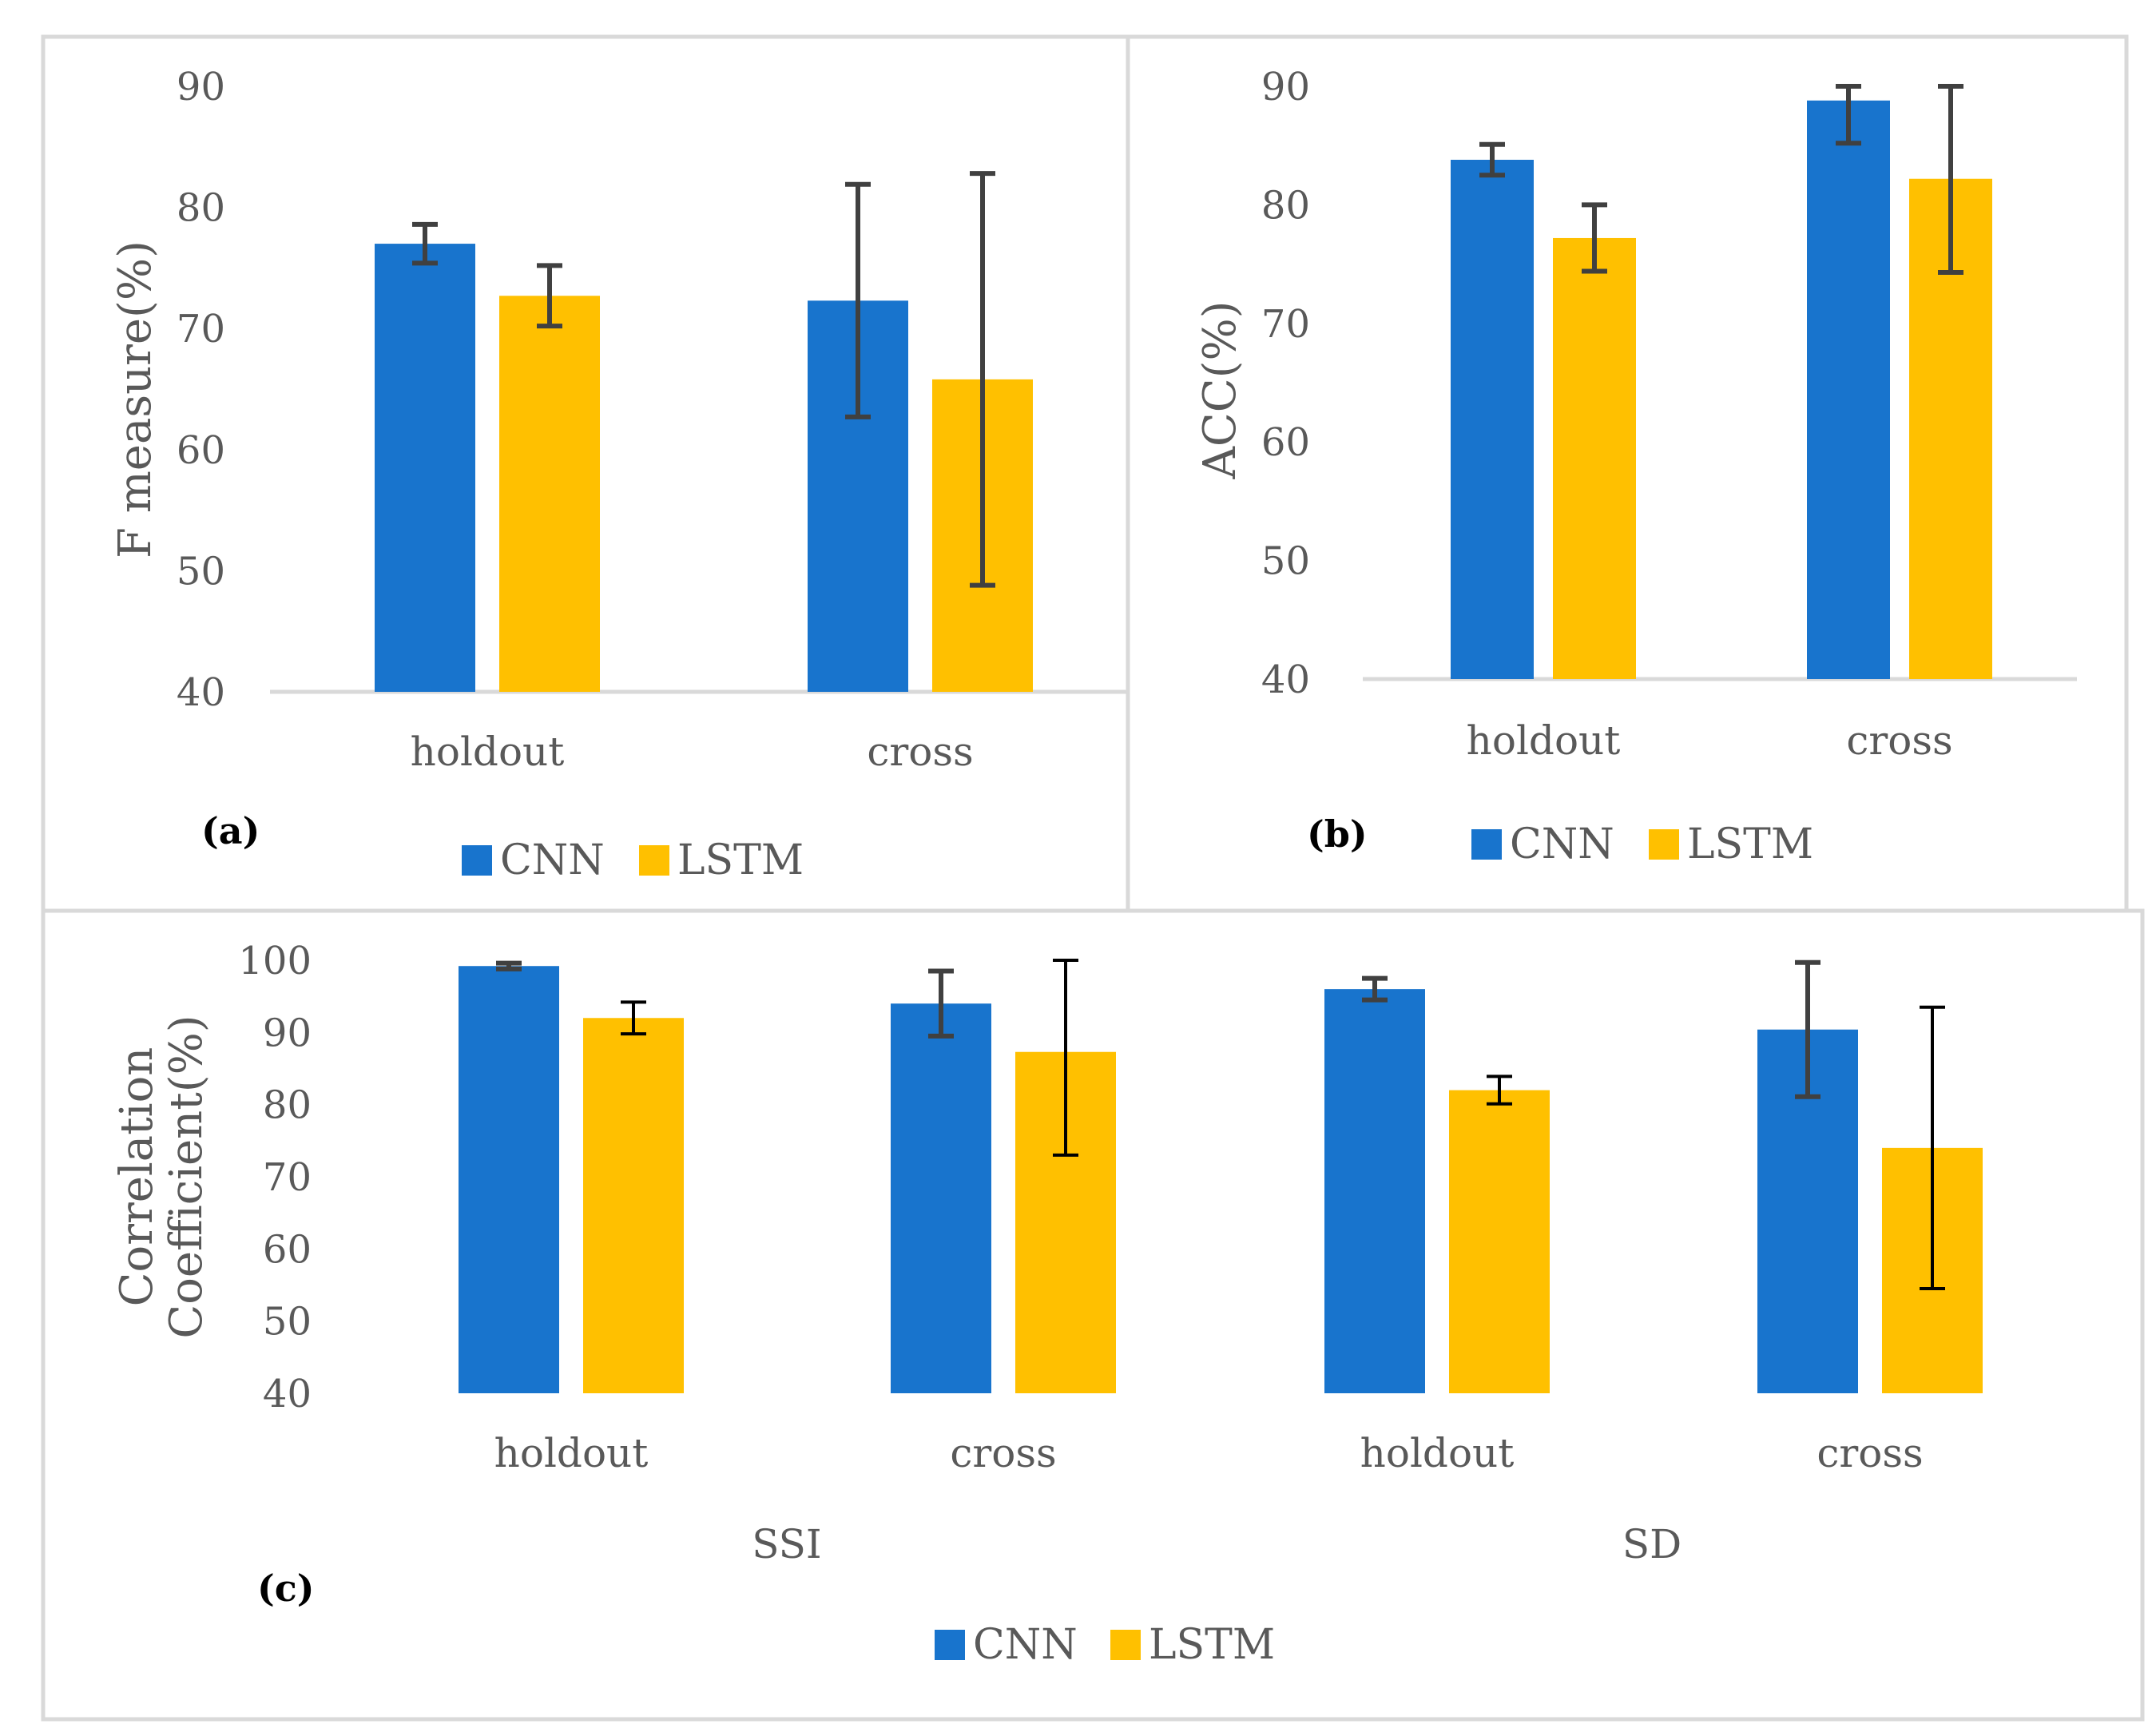  I want to click on panel-a-error-bars, so click(703, 379).